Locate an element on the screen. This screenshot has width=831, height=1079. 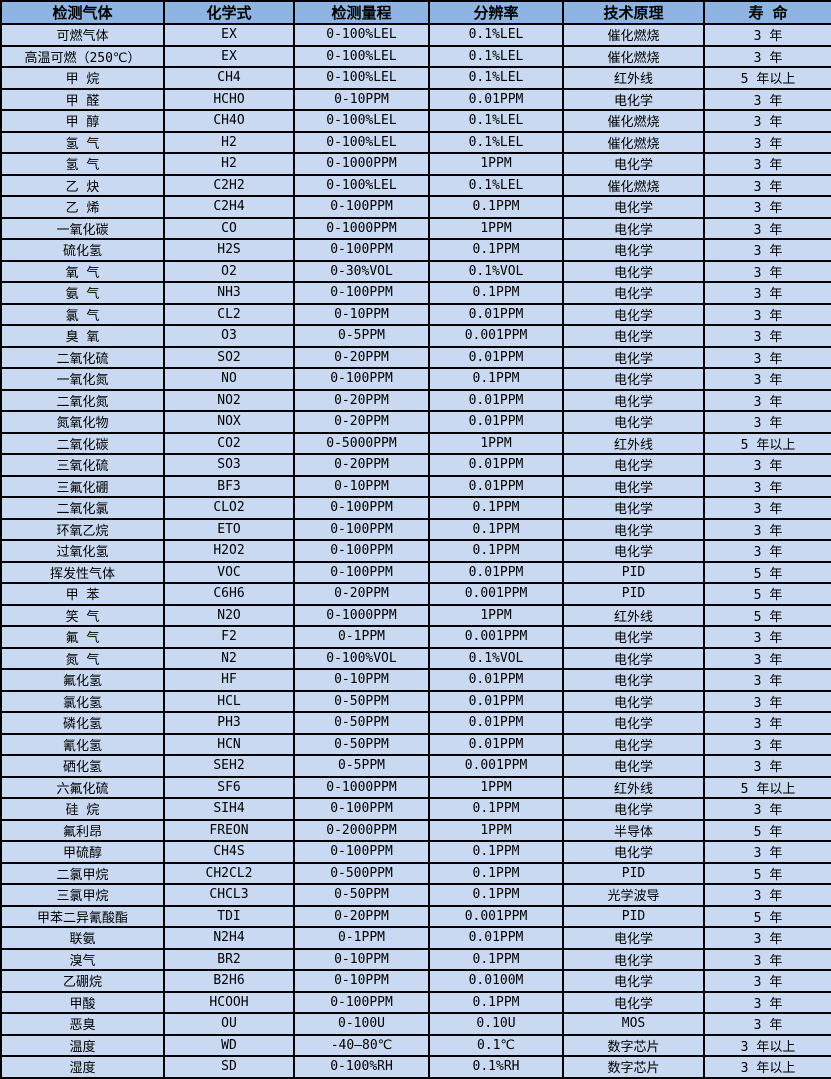
formula-cell: SF6 is located at coordinates (229, 787).